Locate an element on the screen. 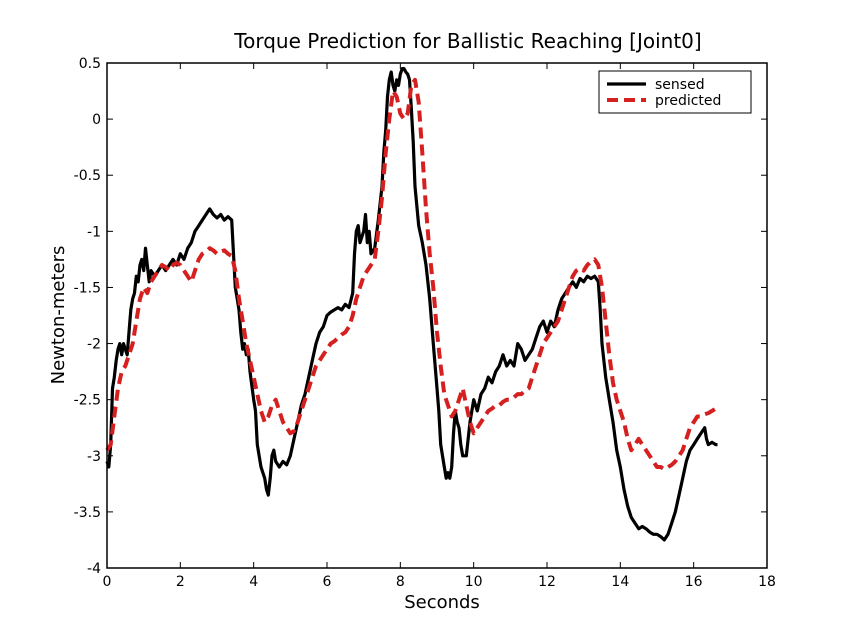  legend-box is located at coordinates (675, 92).